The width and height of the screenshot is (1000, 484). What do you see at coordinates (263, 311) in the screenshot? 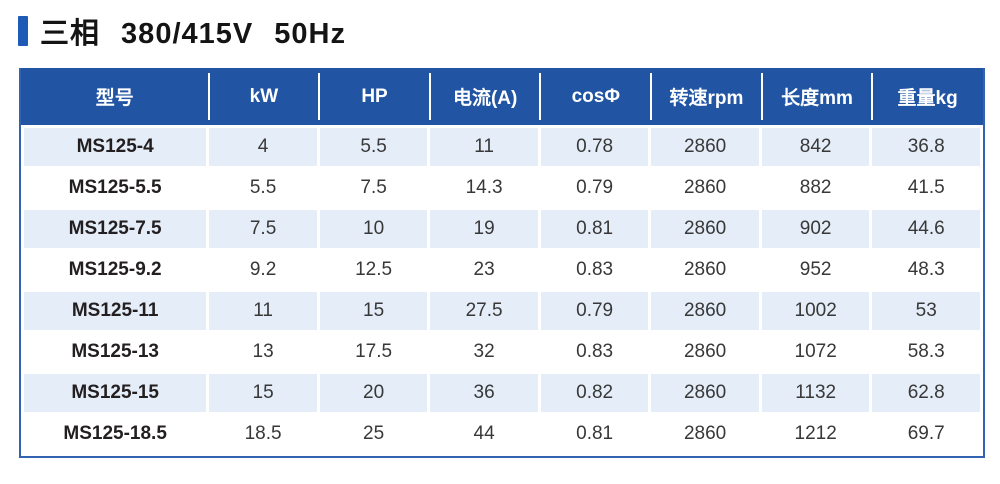
I see `cell-kw: 11` at bounding box center [263, 311].